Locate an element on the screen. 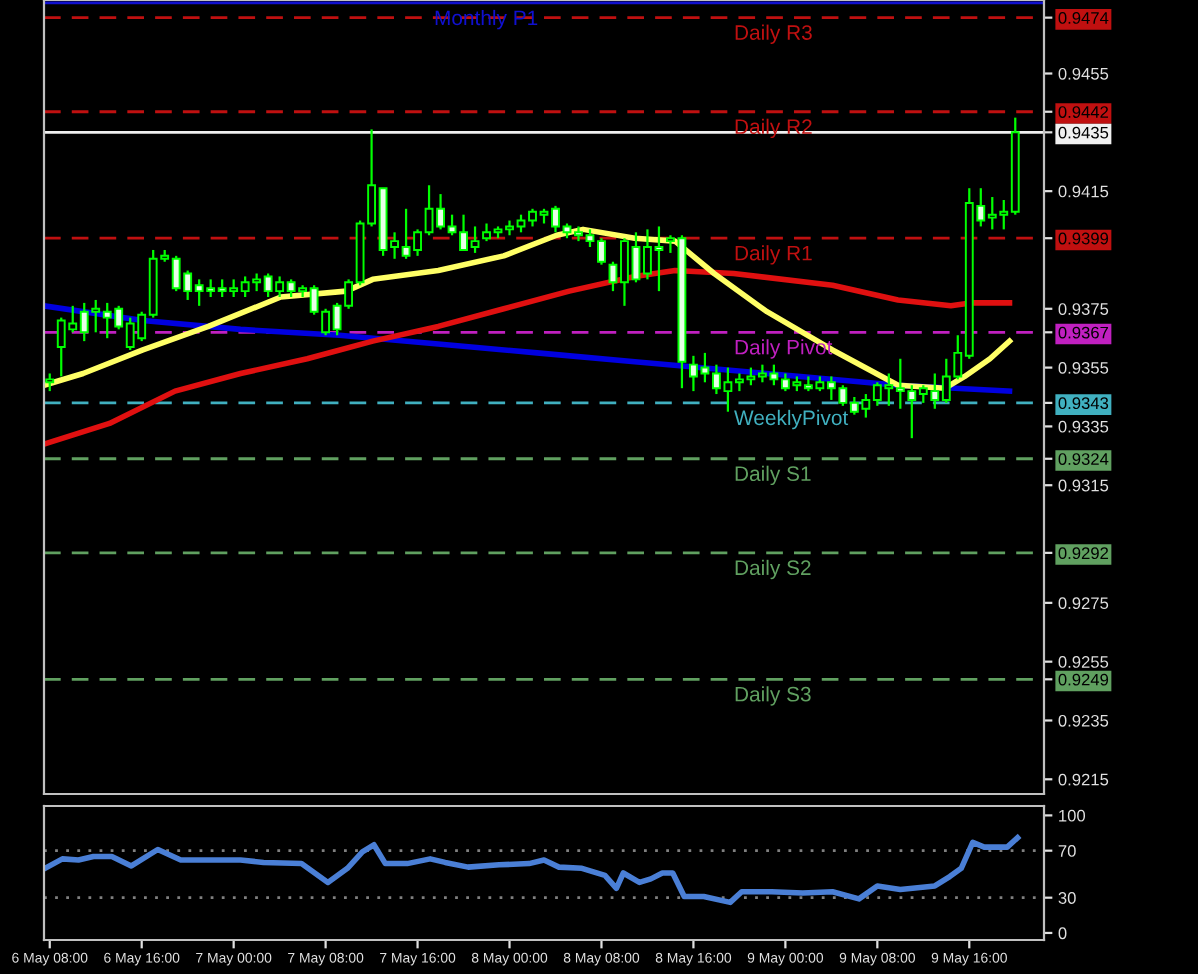 The image size is (1198, 974). y-tick-label: 0.9435 is located at coordinates (1083, 132).